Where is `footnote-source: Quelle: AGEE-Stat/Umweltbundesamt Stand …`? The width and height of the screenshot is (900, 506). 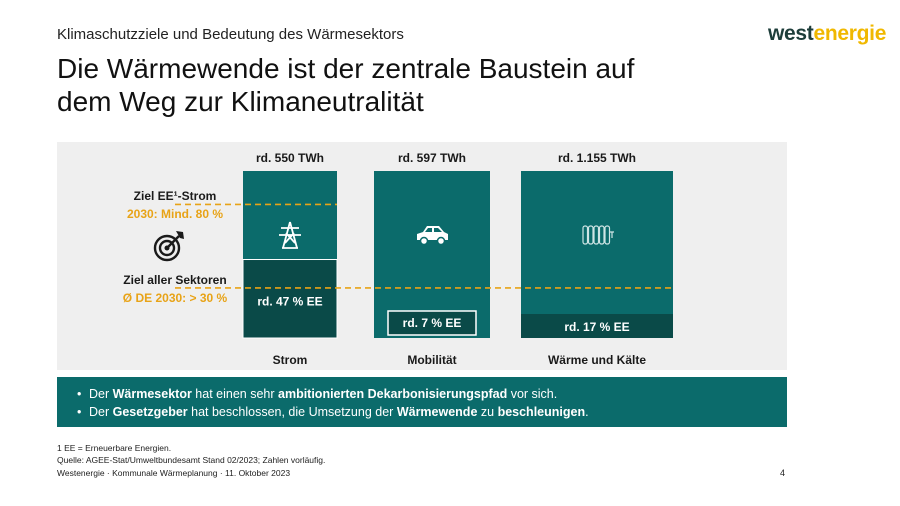 footnote-source: Quelle: AGEE-Stat/Umweltbundesamt Stand … is located at coordinates (191, 460).